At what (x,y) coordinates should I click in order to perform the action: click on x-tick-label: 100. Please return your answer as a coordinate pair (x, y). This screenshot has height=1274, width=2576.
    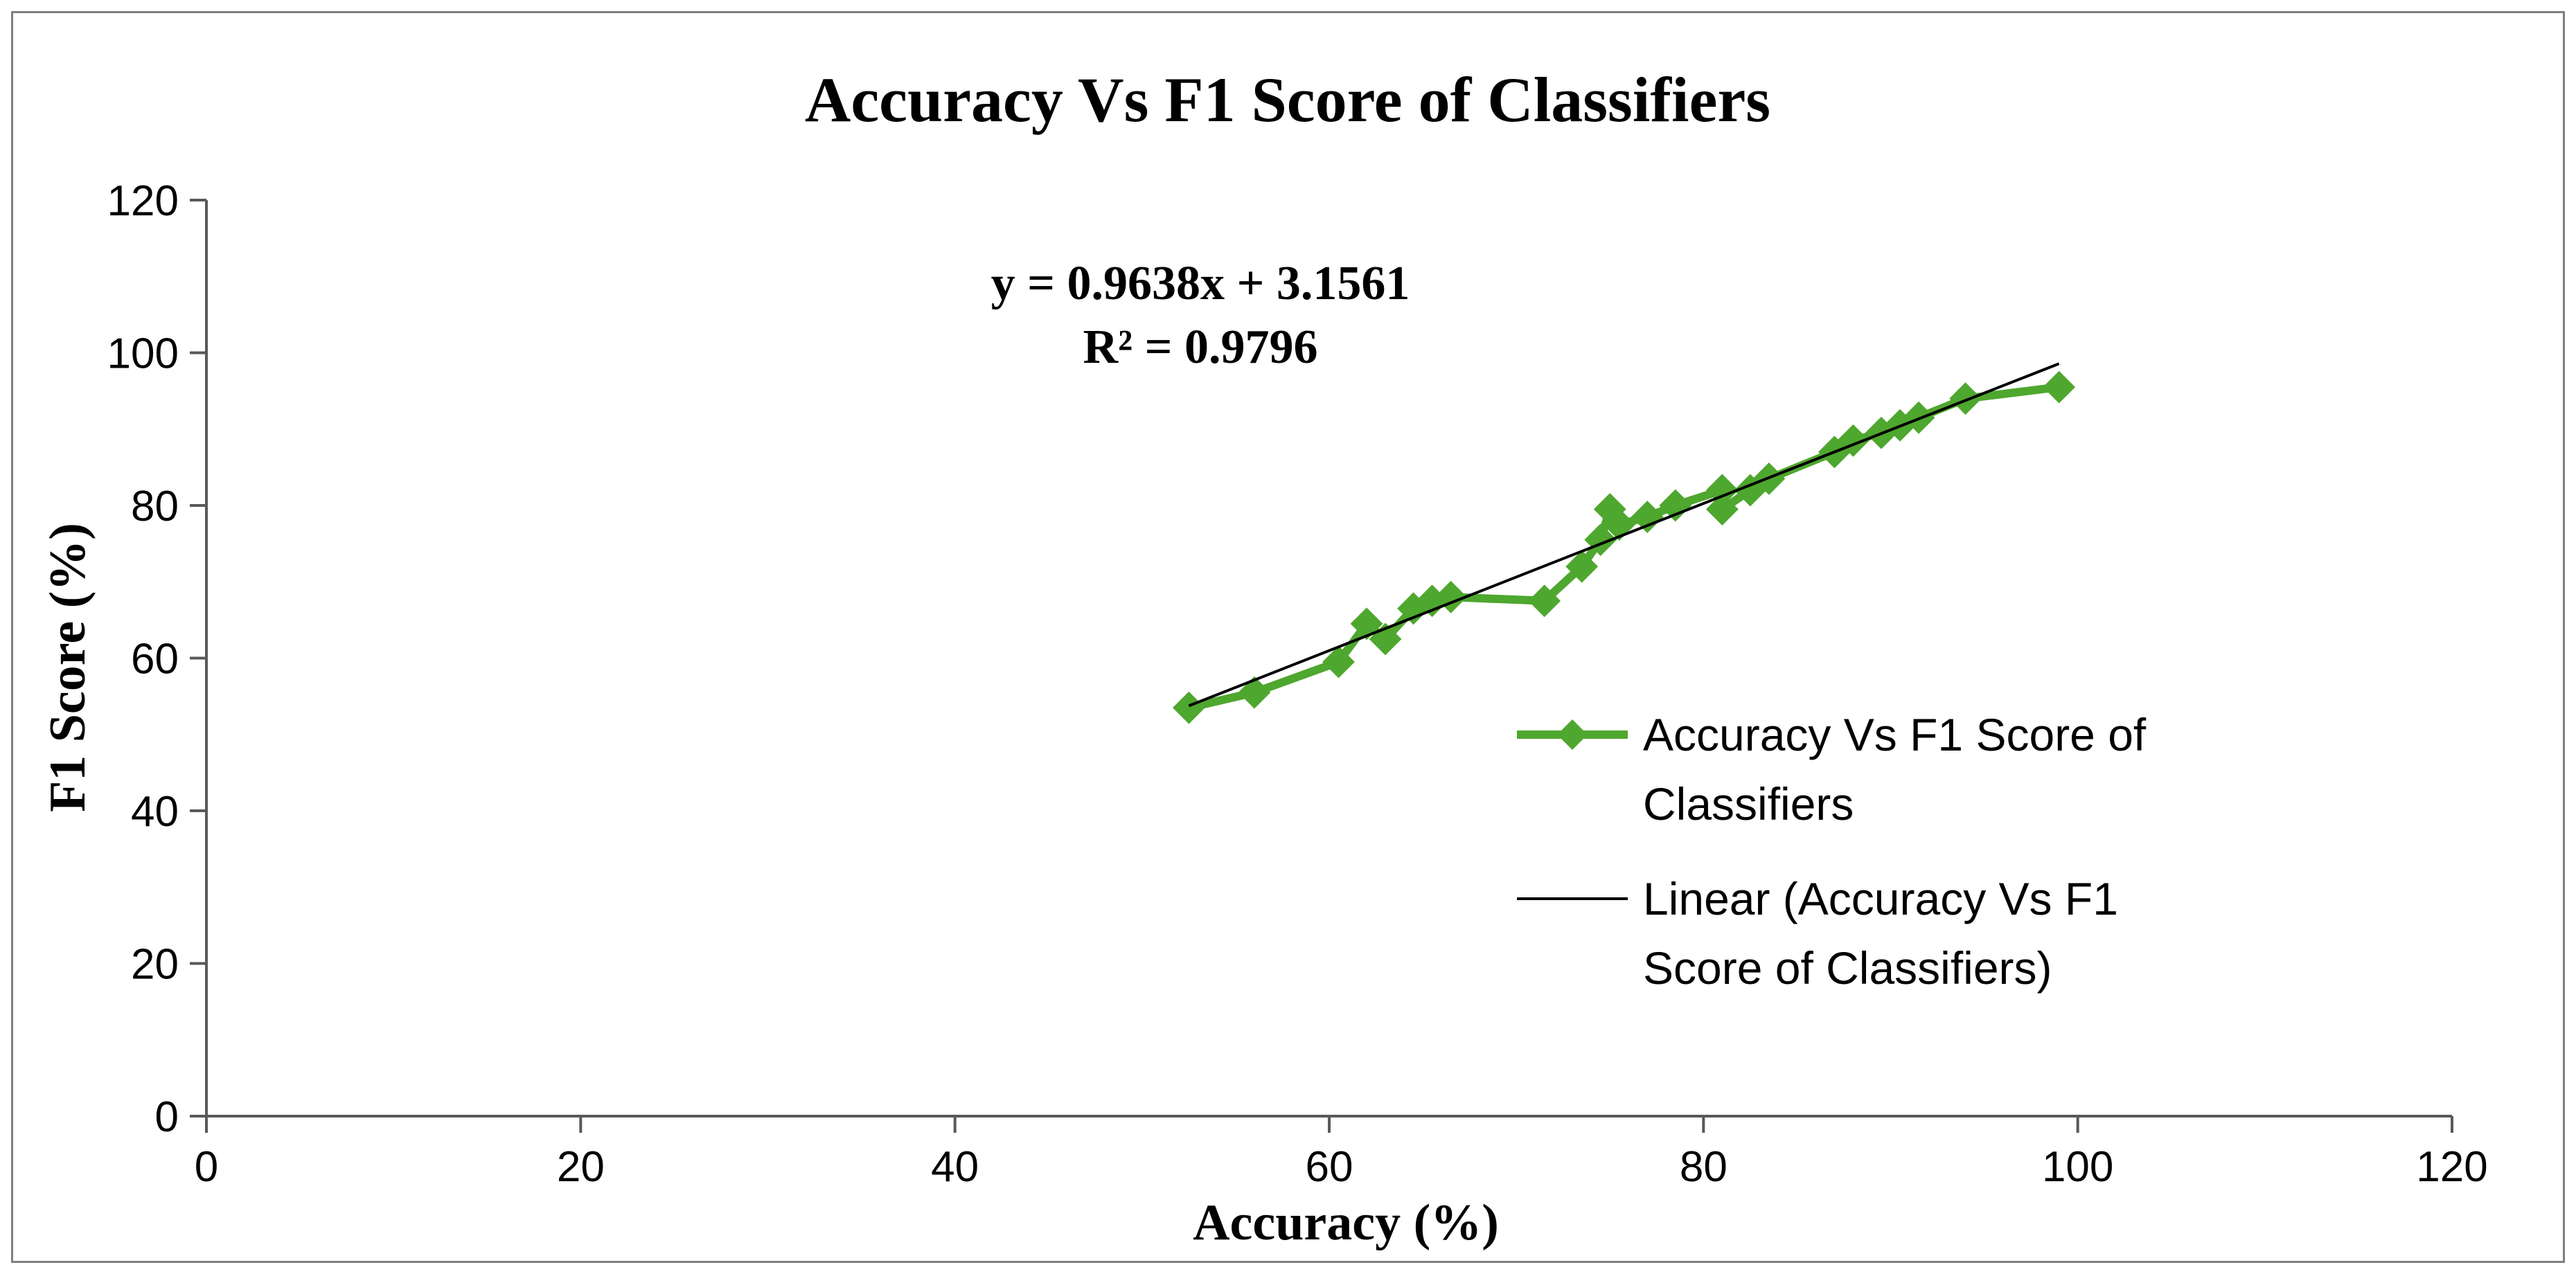
    Looking at the image, I should click on (2077, 1167).